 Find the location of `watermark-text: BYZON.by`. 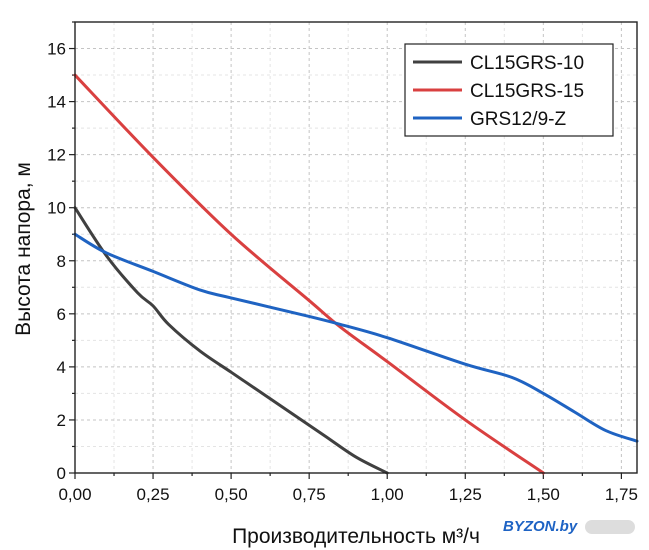

watermark-text: BYZON.by is located at coordinates (540, 526).